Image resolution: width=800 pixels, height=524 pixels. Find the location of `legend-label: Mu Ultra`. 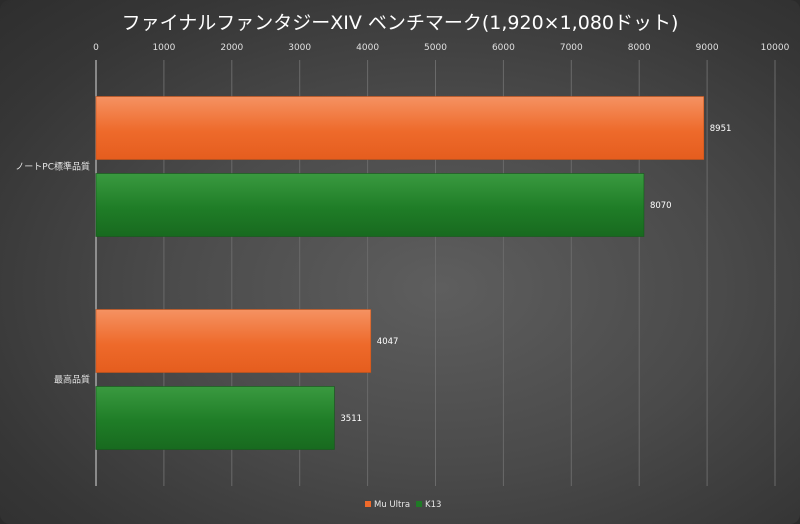

legend-label: Mu Ultra is located at coordinates (392, 505).